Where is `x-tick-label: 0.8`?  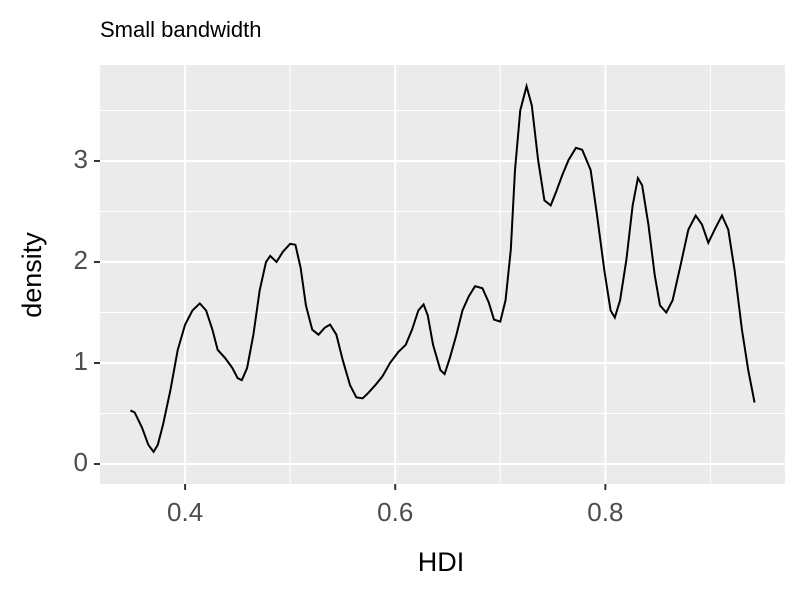
x-tick-label: 0.8 is located at coordinates (605, 512).